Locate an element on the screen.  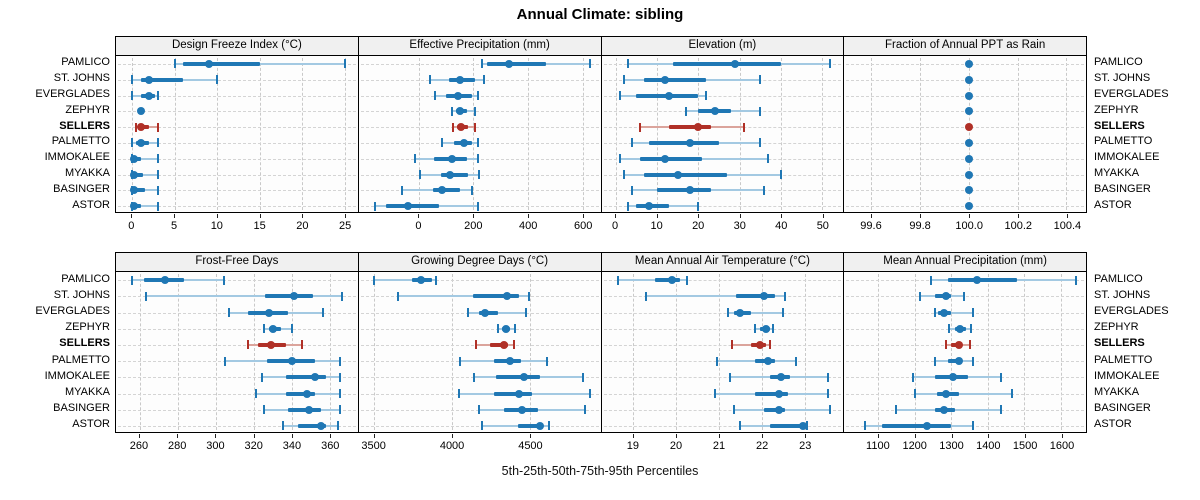
tick-label: 30 is located at coordinates (739, 226).